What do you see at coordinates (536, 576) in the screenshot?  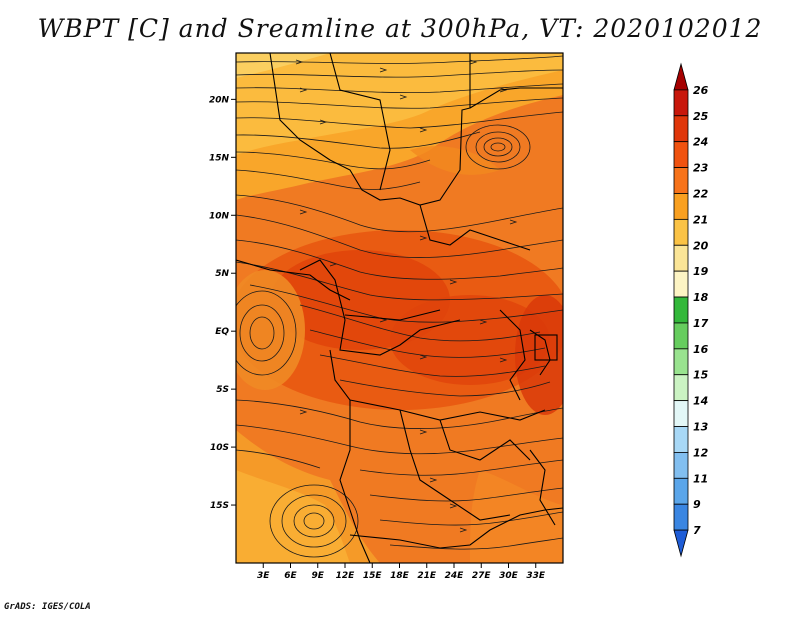 I see `lon-tick-label: 33E` at bounding box center [536, 576].